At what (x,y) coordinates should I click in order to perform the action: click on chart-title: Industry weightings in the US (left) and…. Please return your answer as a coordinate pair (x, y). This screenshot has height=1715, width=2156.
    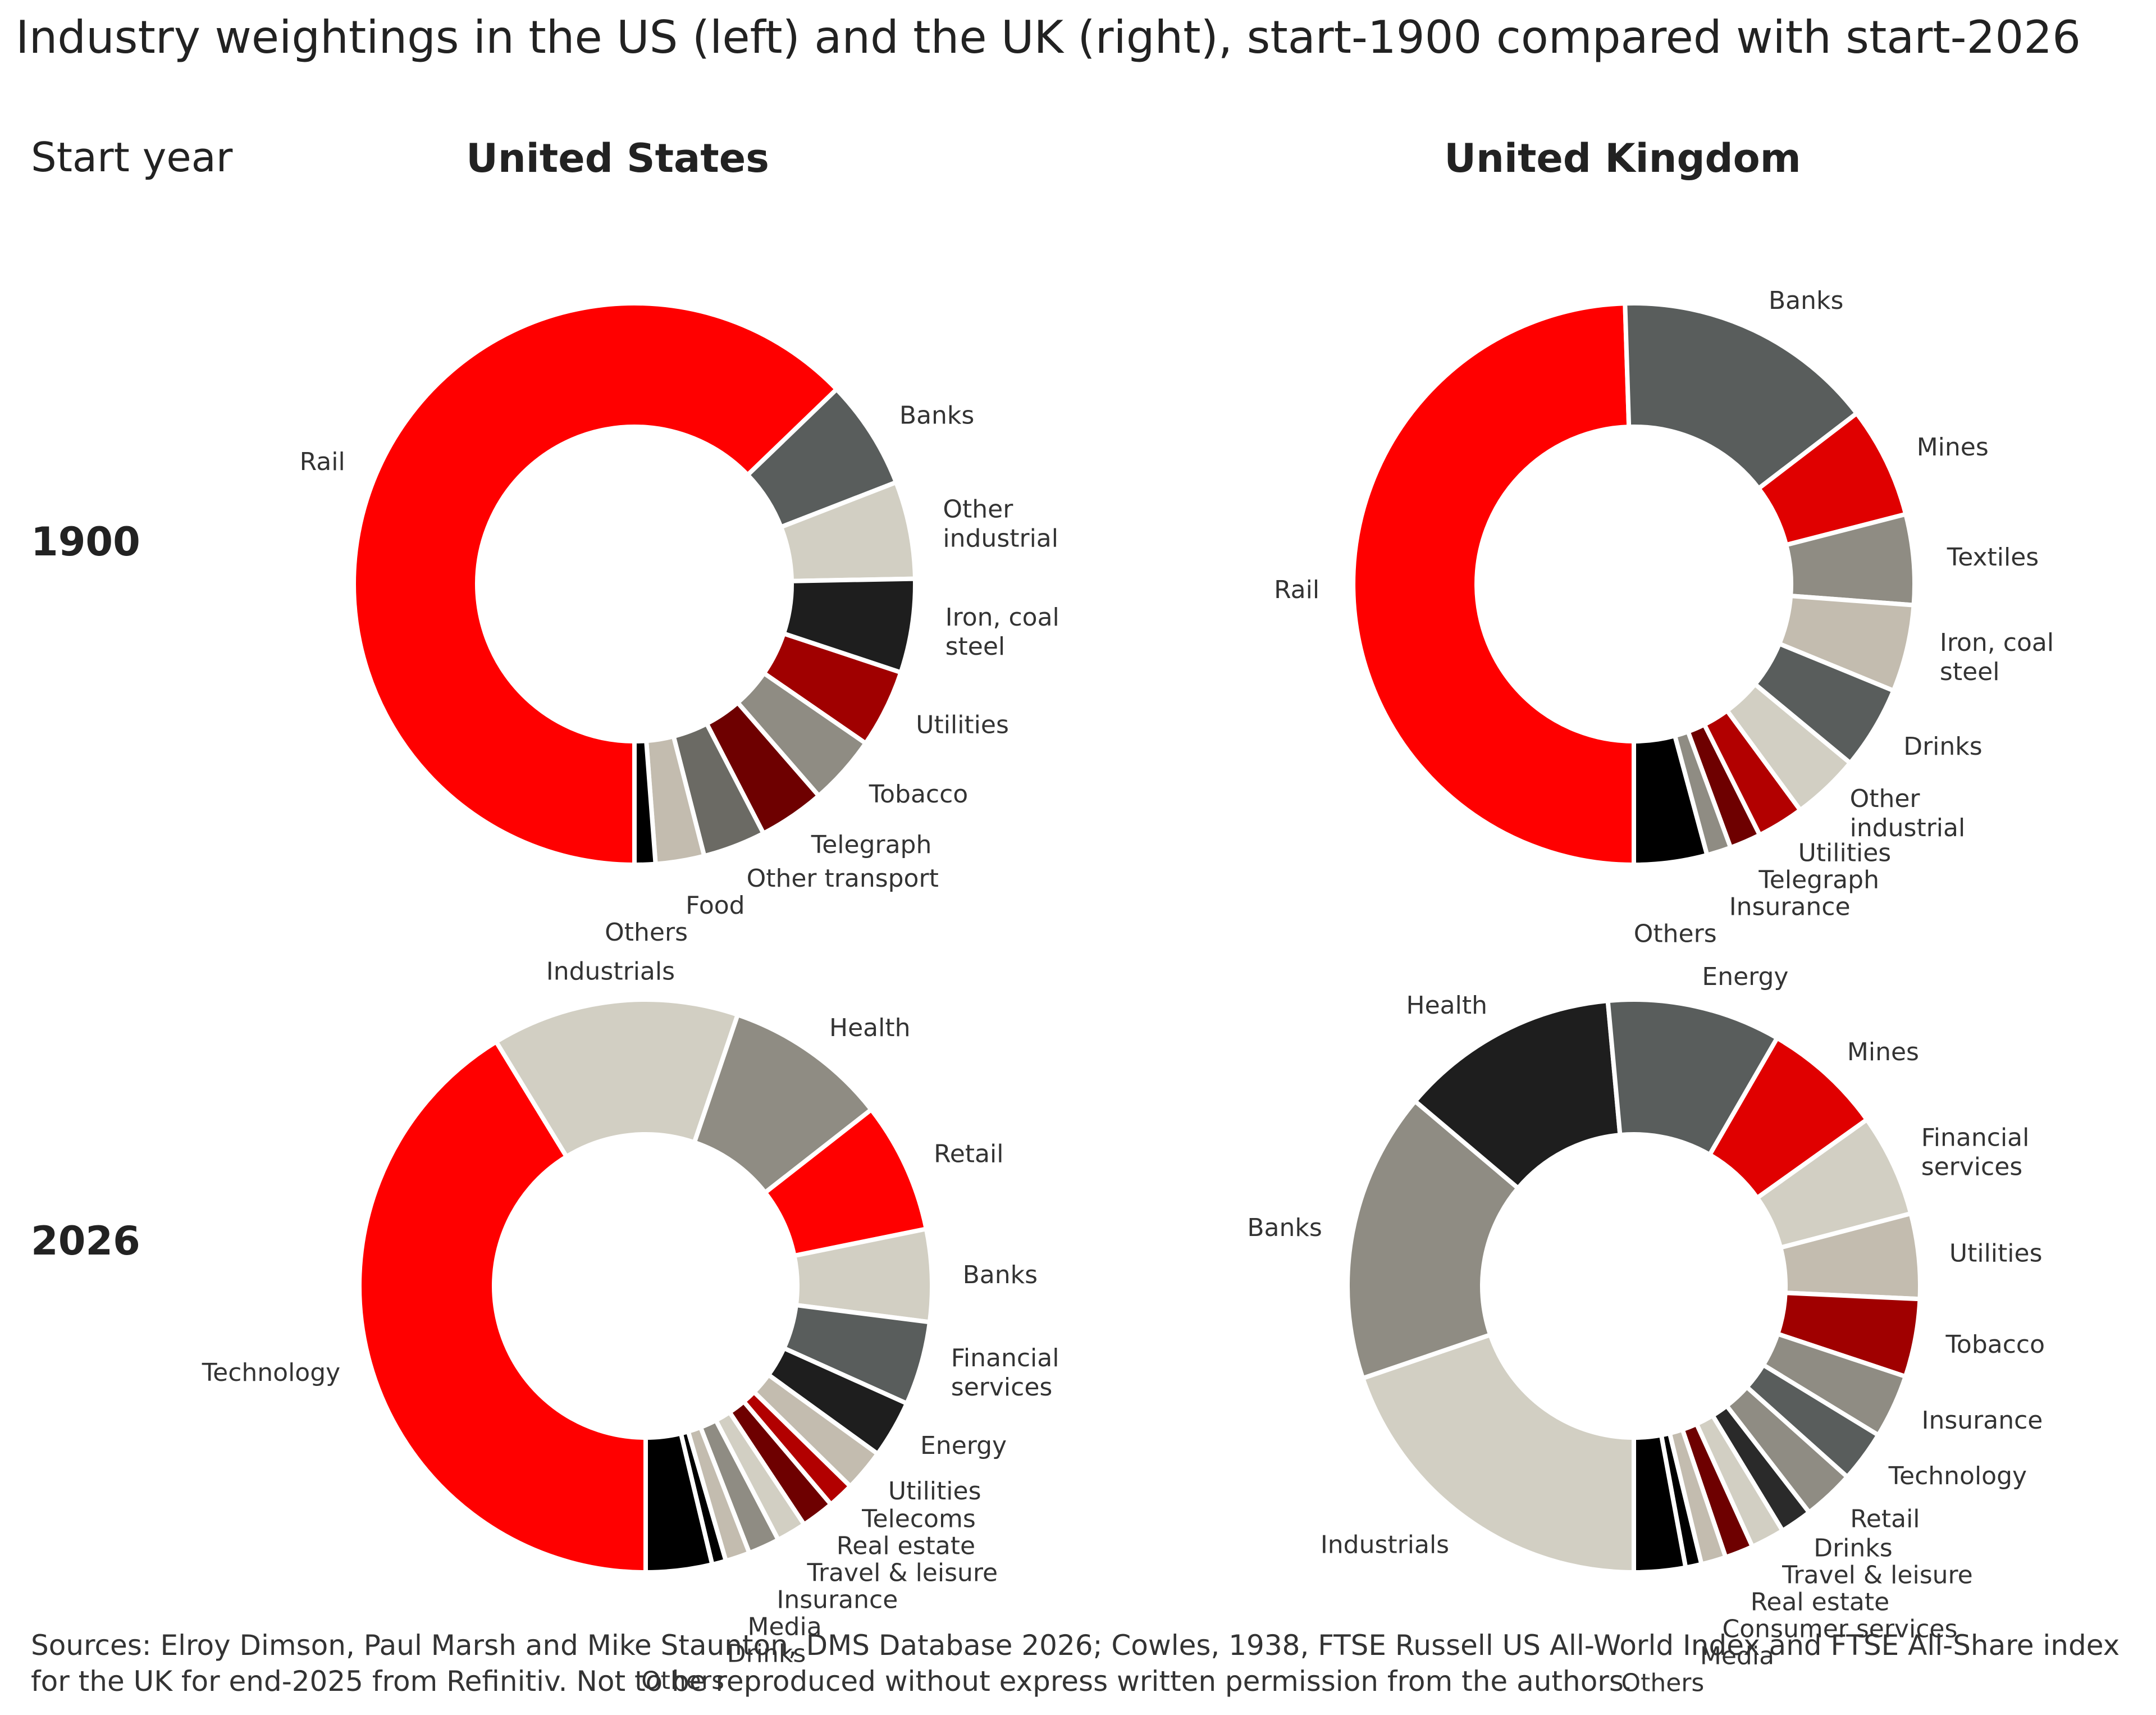
    Looking at the image, I should click on (1048, 37).